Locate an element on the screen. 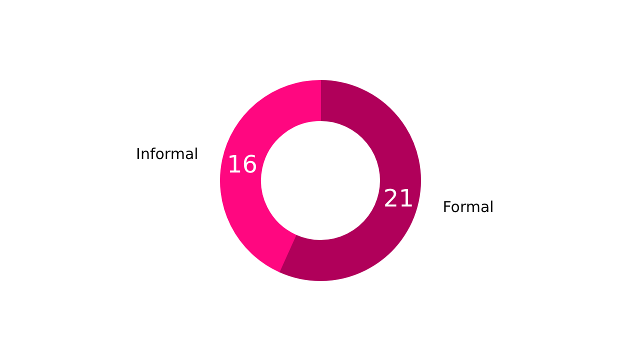 The width and height of the screenshot is (640, 360). slice-label: Formal is located at coordinates (468, 207).